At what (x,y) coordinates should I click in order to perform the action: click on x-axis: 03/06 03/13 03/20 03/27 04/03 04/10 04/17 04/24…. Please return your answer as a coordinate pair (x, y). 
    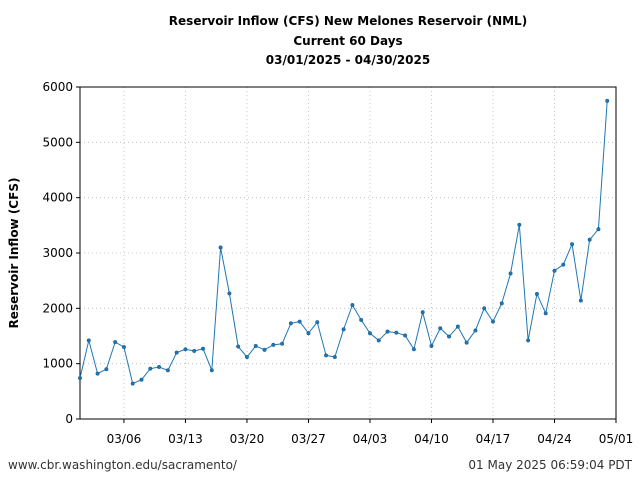
    Looking at the image, I should click on (370, 432).